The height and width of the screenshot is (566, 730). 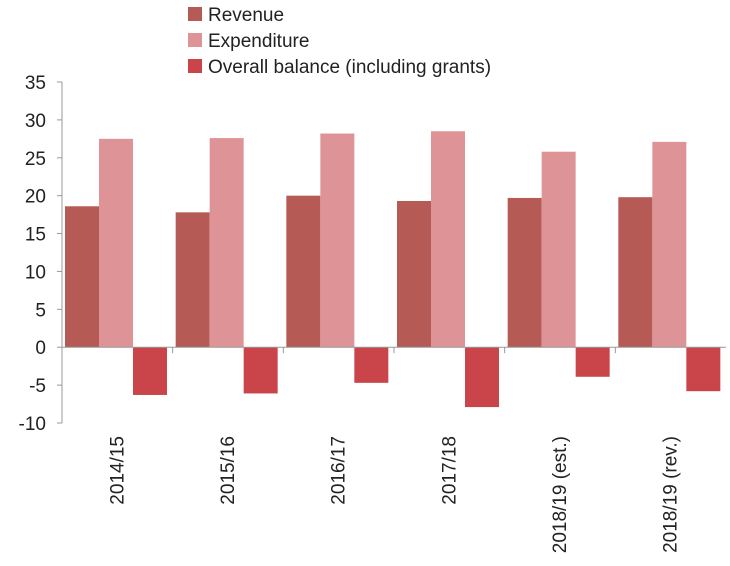 What do you see at coordinates (246, 15) in the screenshot?
I see `legend-label: Revenue` at bounding box center [246, 15].